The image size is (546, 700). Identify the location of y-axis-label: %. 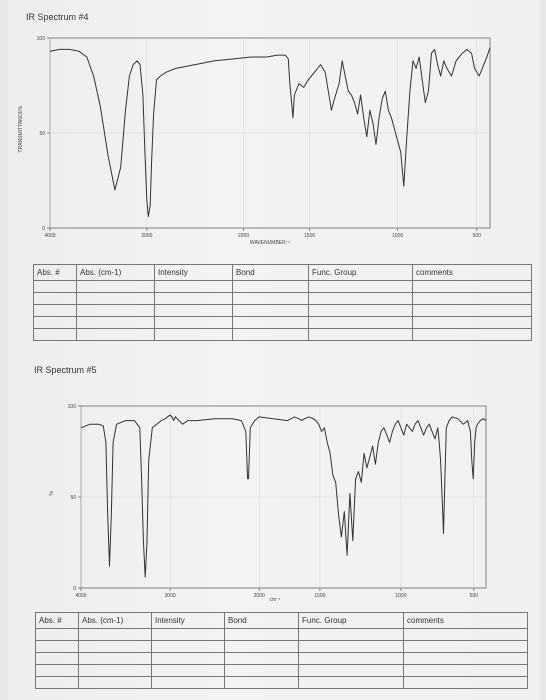
(52, 493).